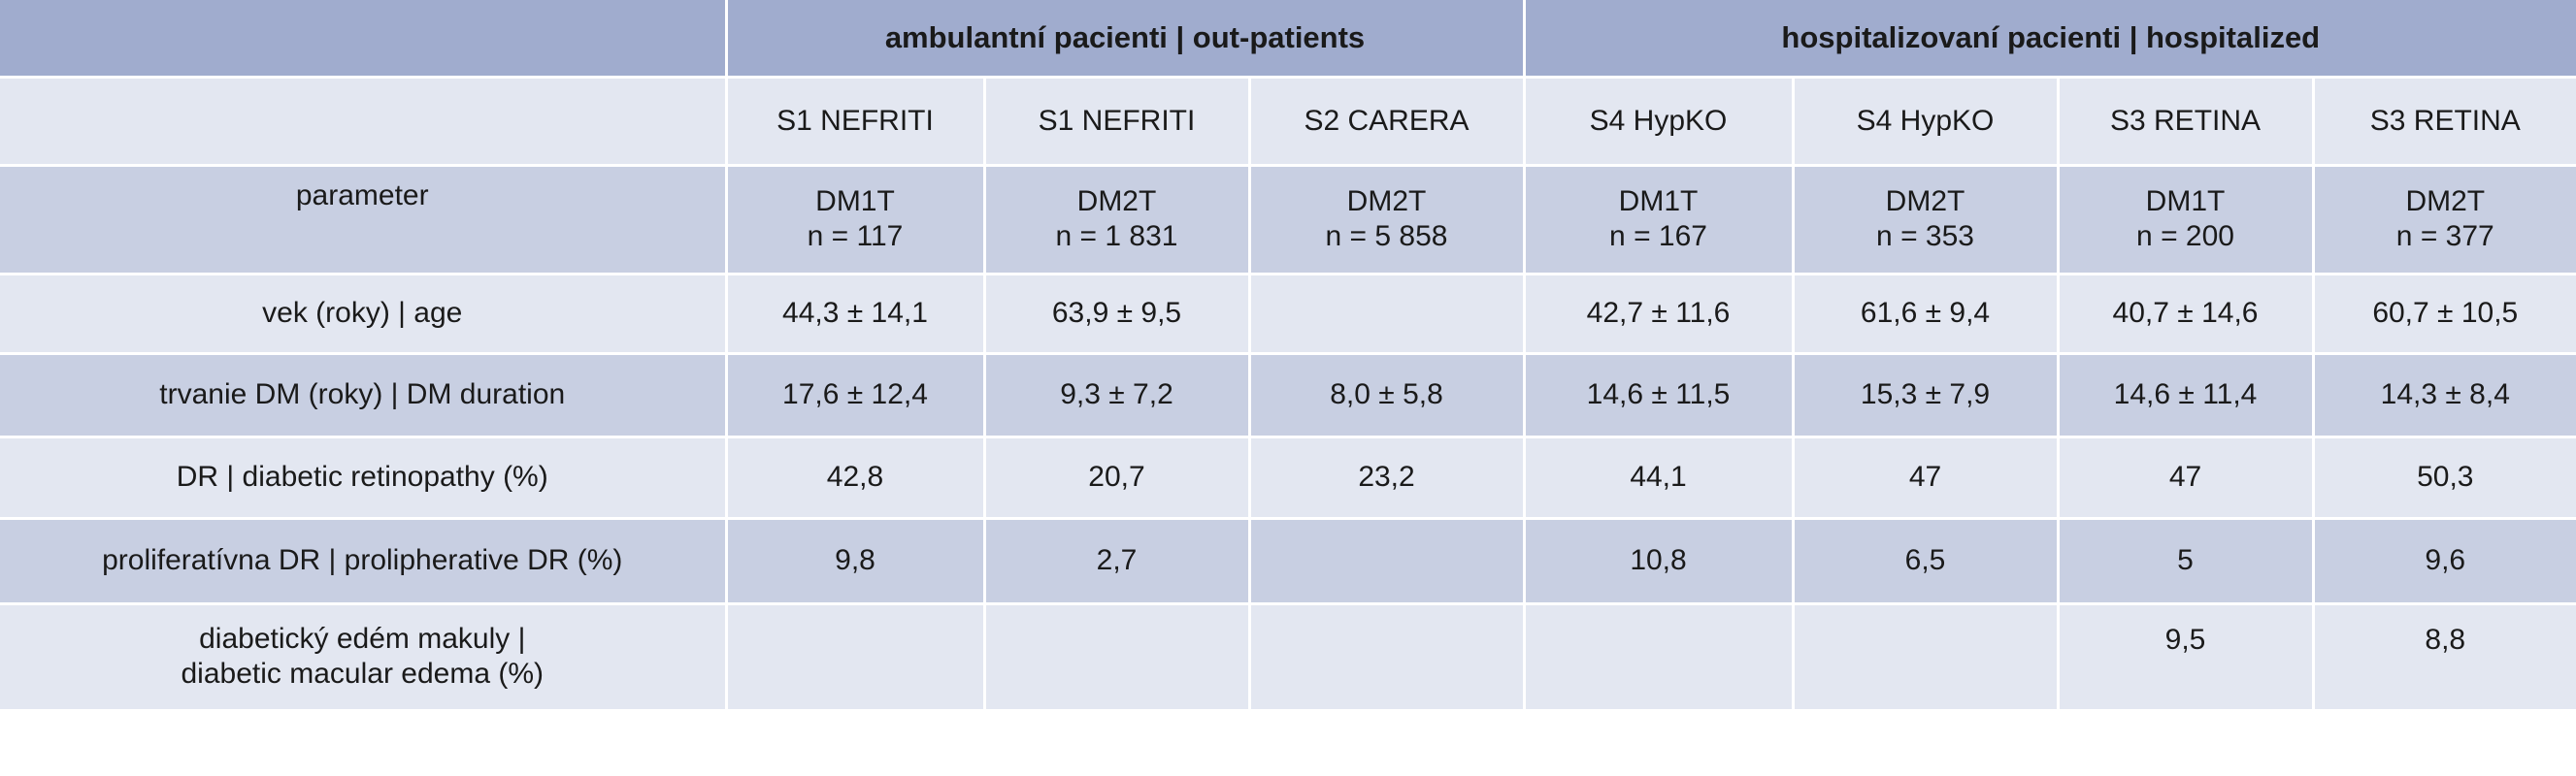 The width and height of the screenshot is (2576, 776). I want to click on sample-size: n = 377, so click(2444, 236).